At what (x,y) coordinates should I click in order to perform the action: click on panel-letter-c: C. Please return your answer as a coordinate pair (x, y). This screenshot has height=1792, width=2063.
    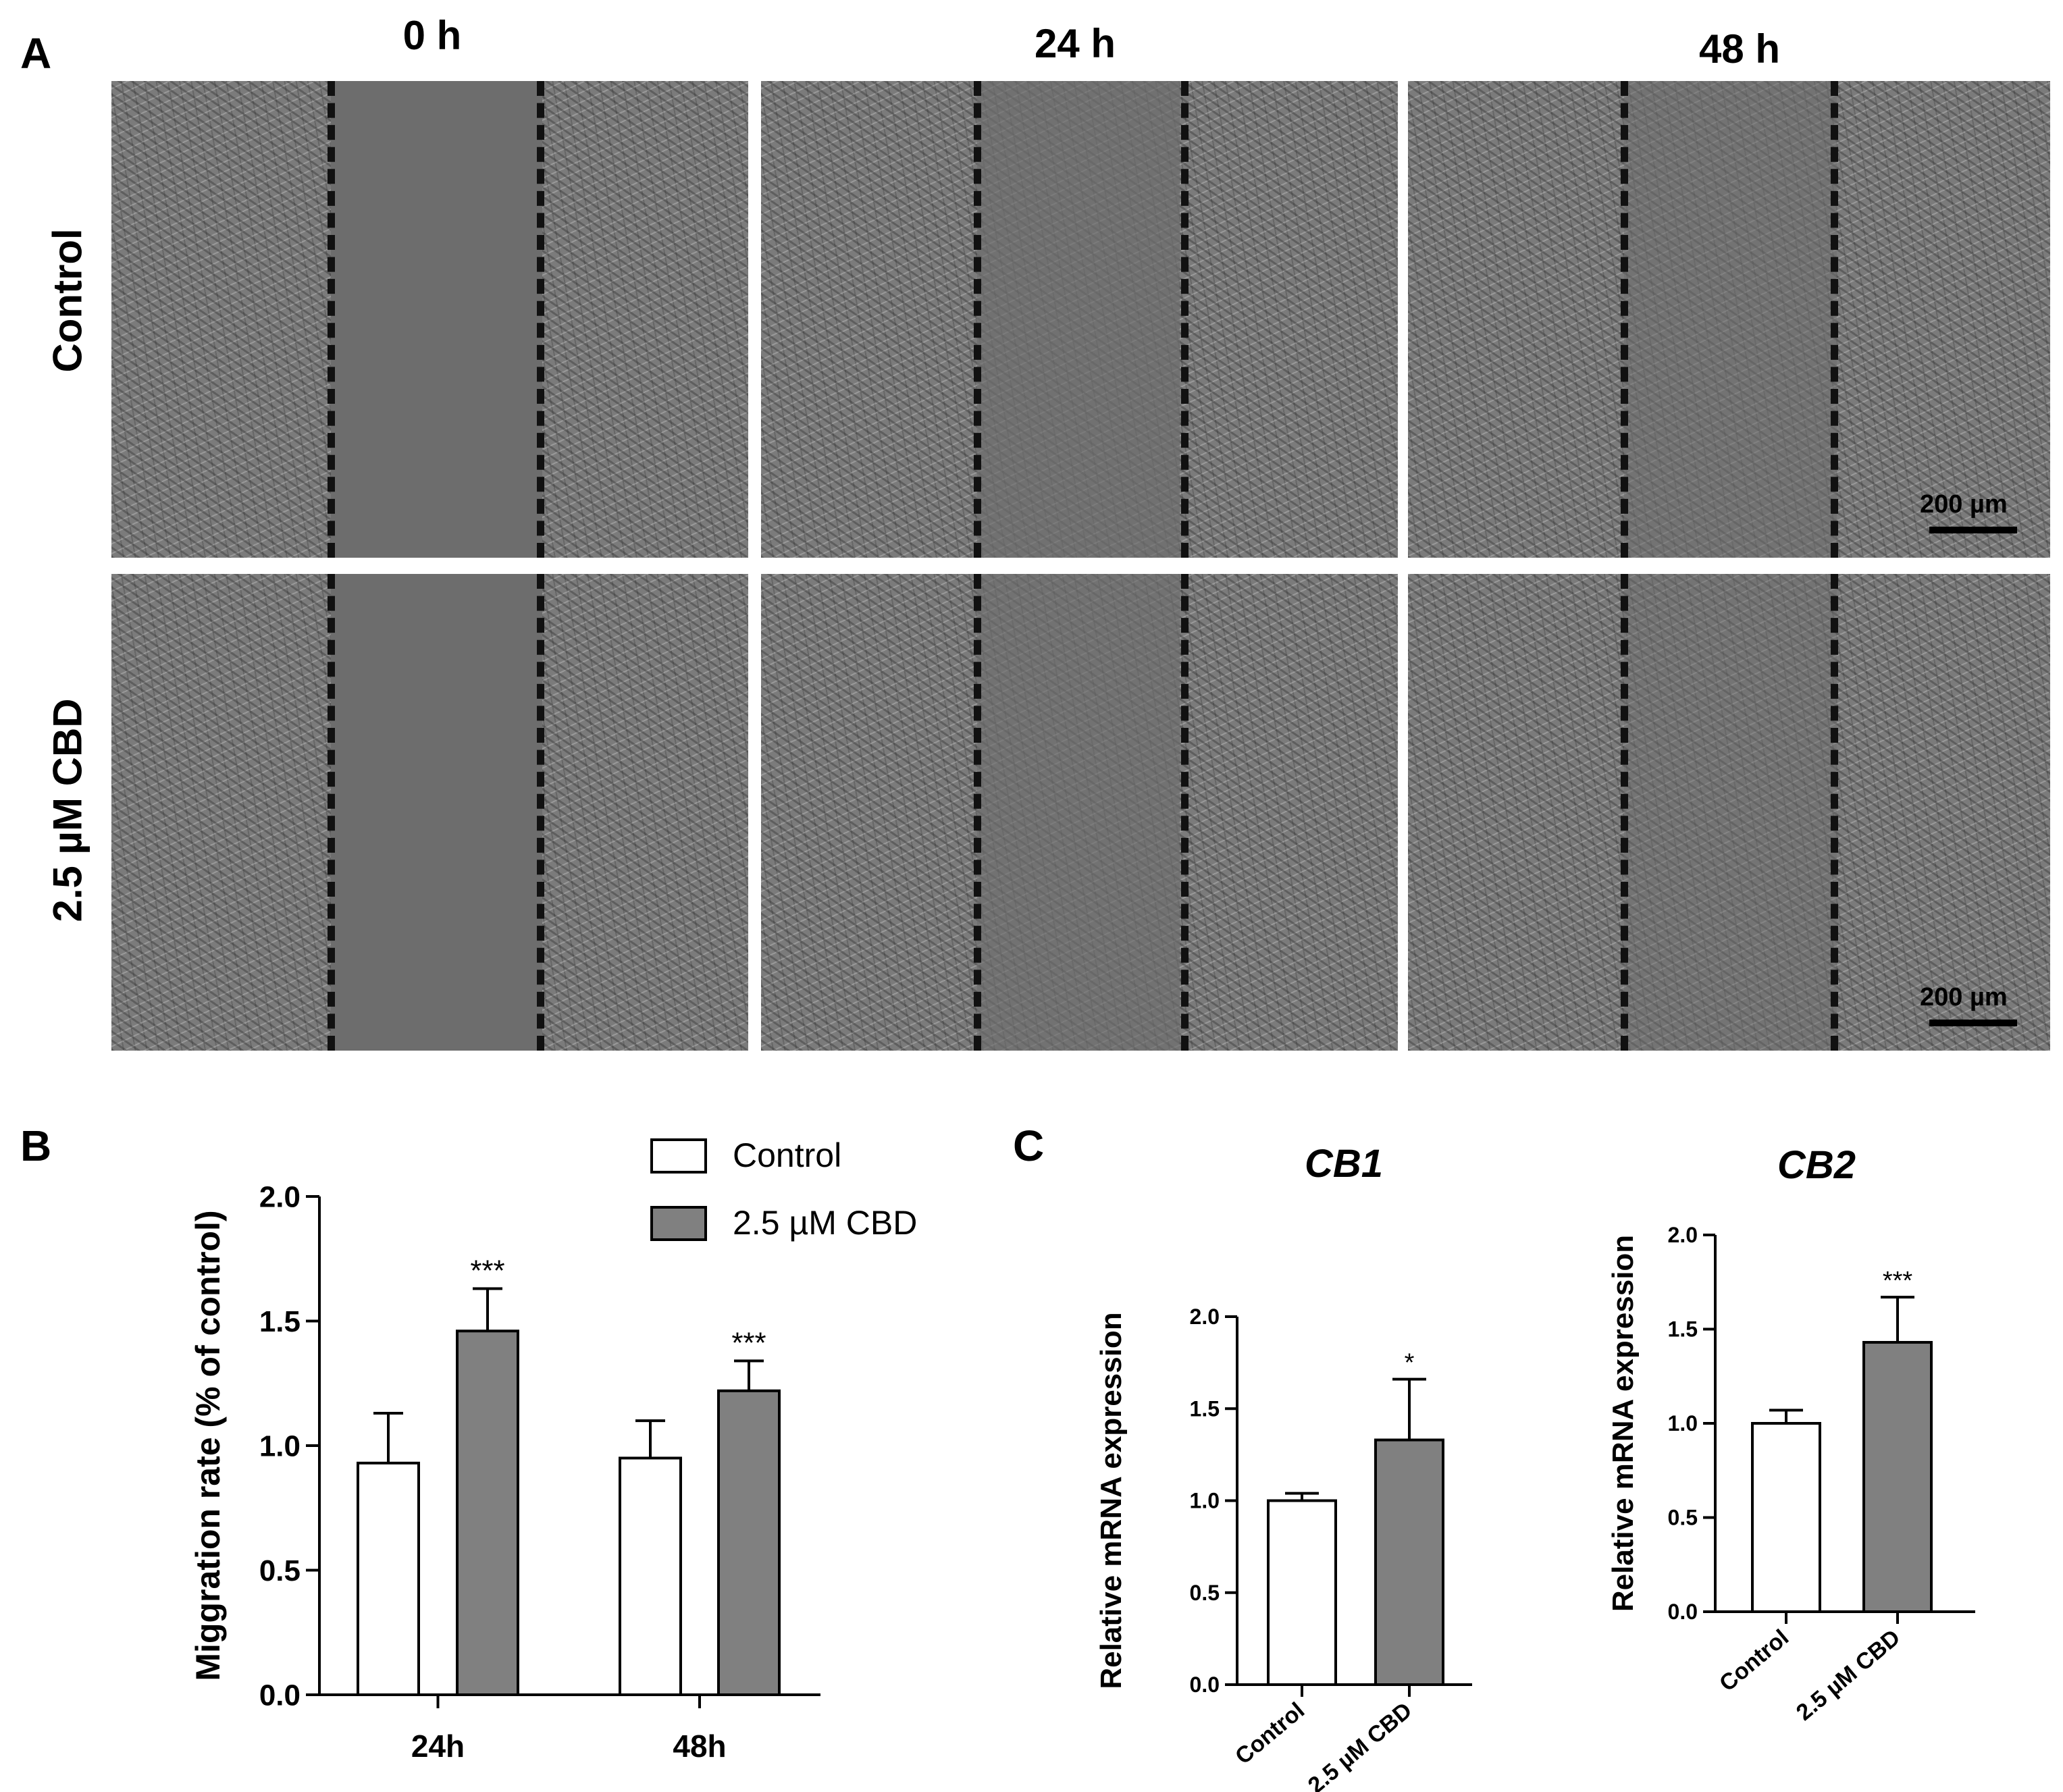
    Looking at the image, I should click on (1029, 1146).